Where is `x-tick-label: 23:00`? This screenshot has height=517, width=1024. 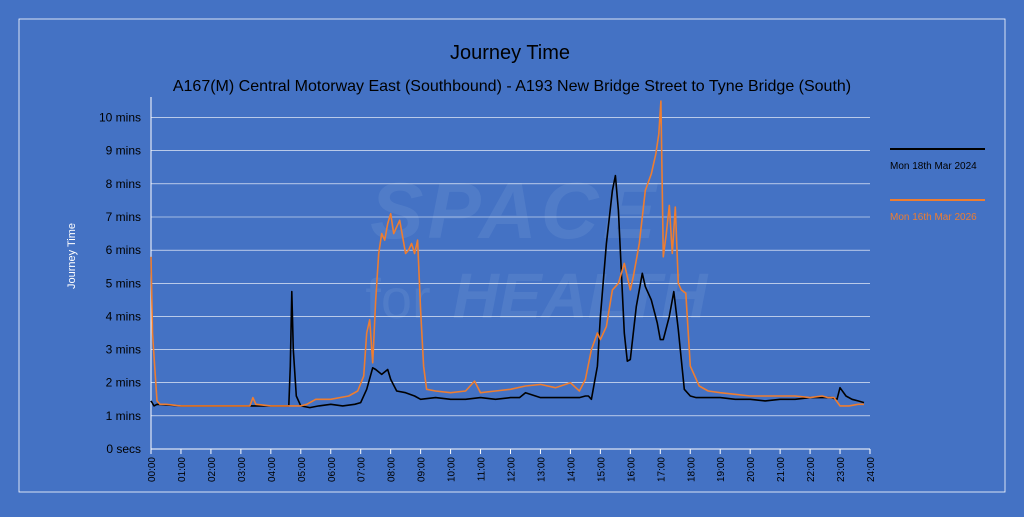 x-tick-label: 23:00 is located at coordinates (841, 469).